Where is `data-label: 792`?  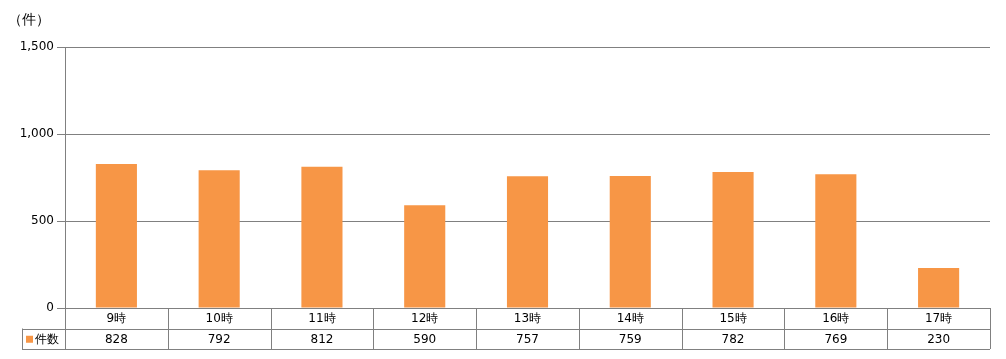 data-label: 792 is located at coordinates (219, 338).